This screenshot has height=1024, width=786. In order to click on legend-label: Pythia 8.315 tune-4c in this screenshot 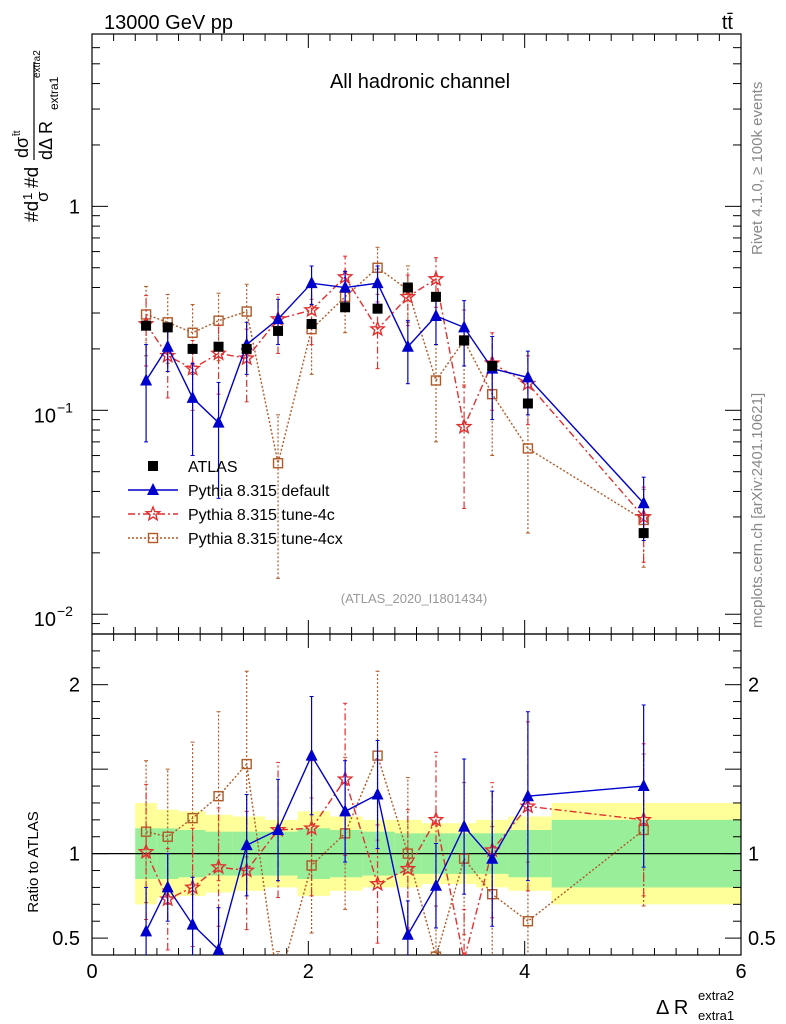, I will do `click(261, 515)`.